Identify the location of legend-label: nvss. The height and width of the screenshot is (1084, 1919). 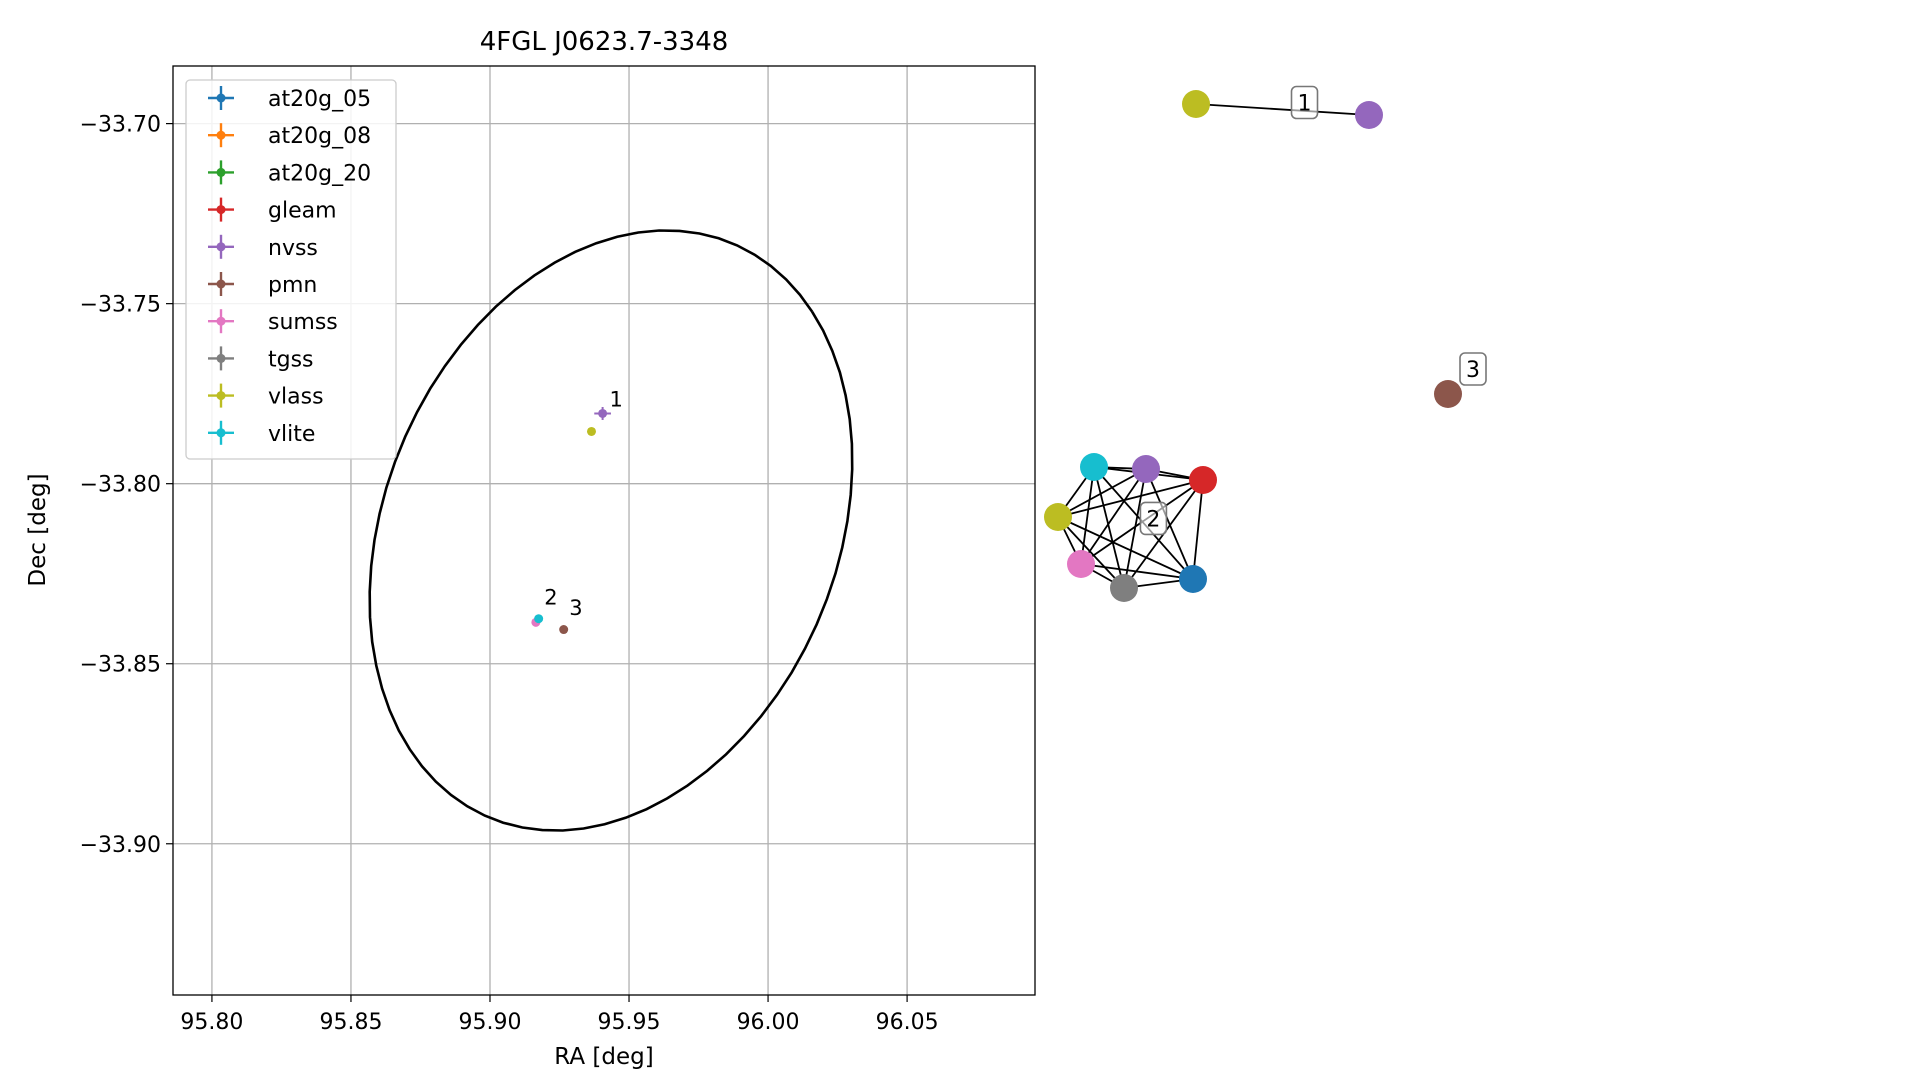
(293, 248).